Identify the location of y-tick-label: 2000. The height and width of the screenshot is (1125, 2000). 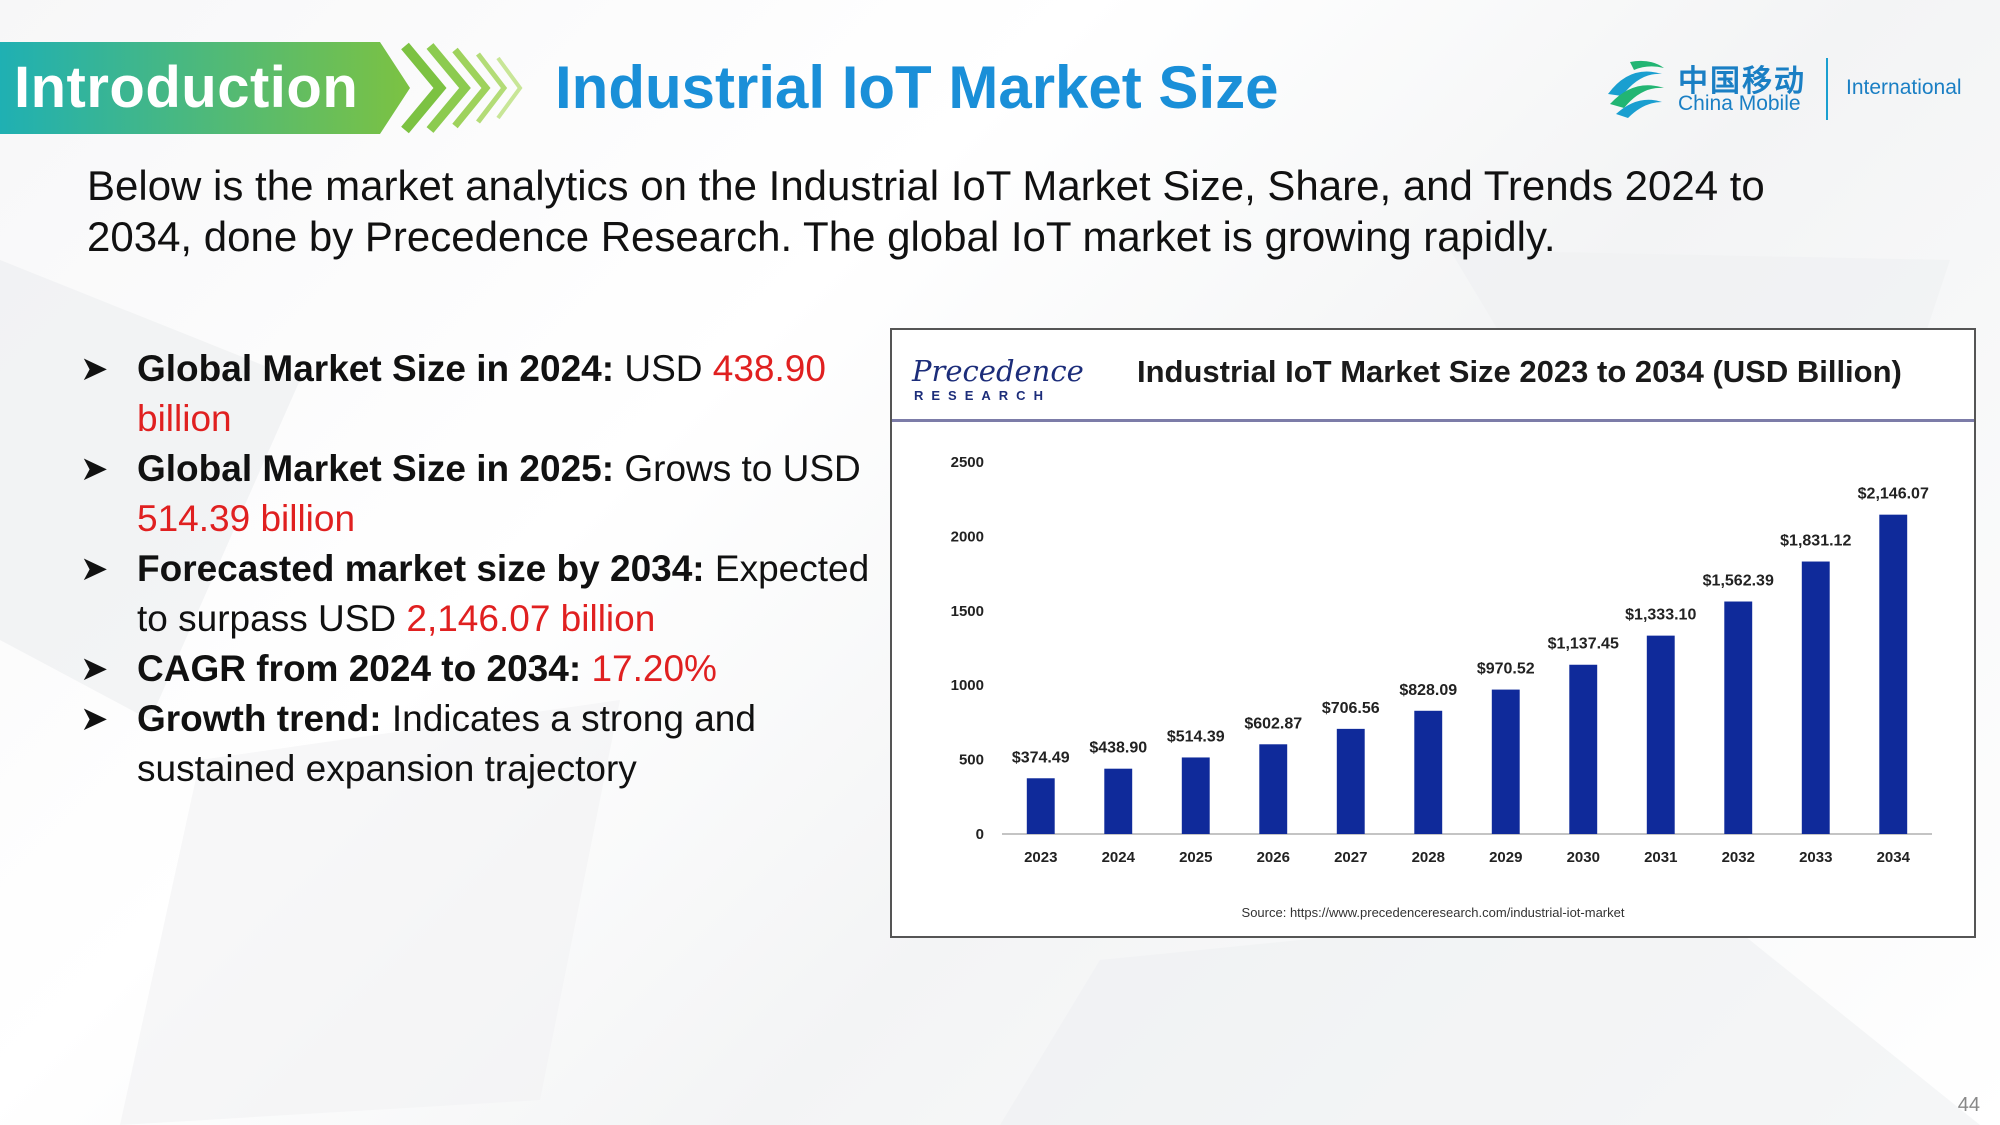
(967, 536).